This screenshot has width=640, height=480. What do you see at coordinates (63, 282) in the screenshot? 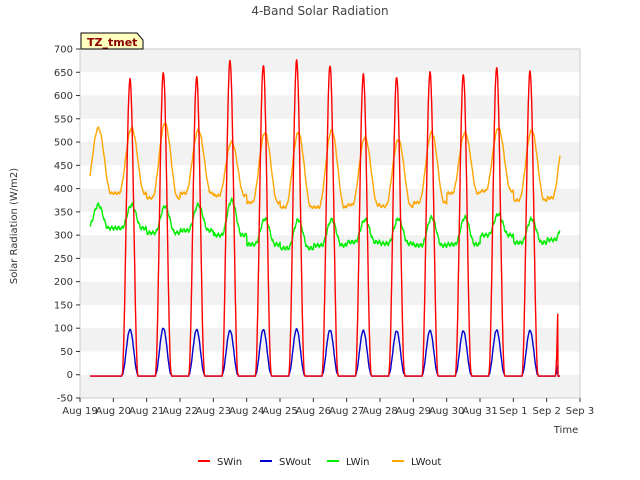
I see `y-tick-label: 200` at bounding box center [63, 282].